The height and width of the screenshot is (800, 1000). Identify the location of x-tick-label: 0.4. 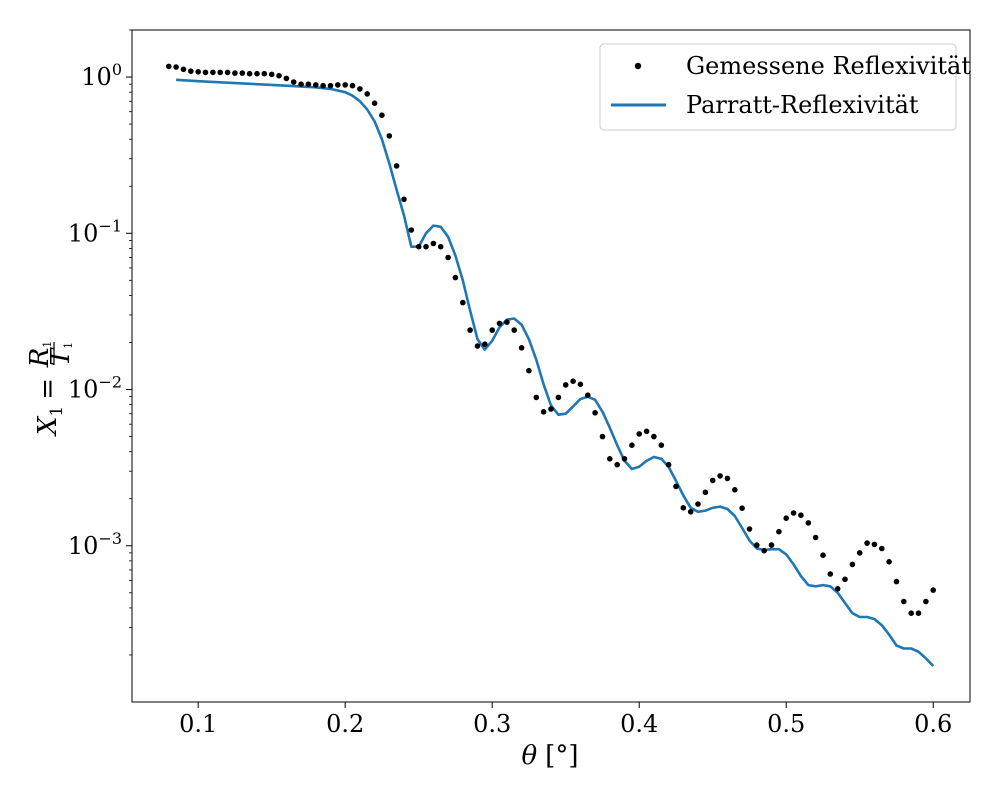
(639, 724).